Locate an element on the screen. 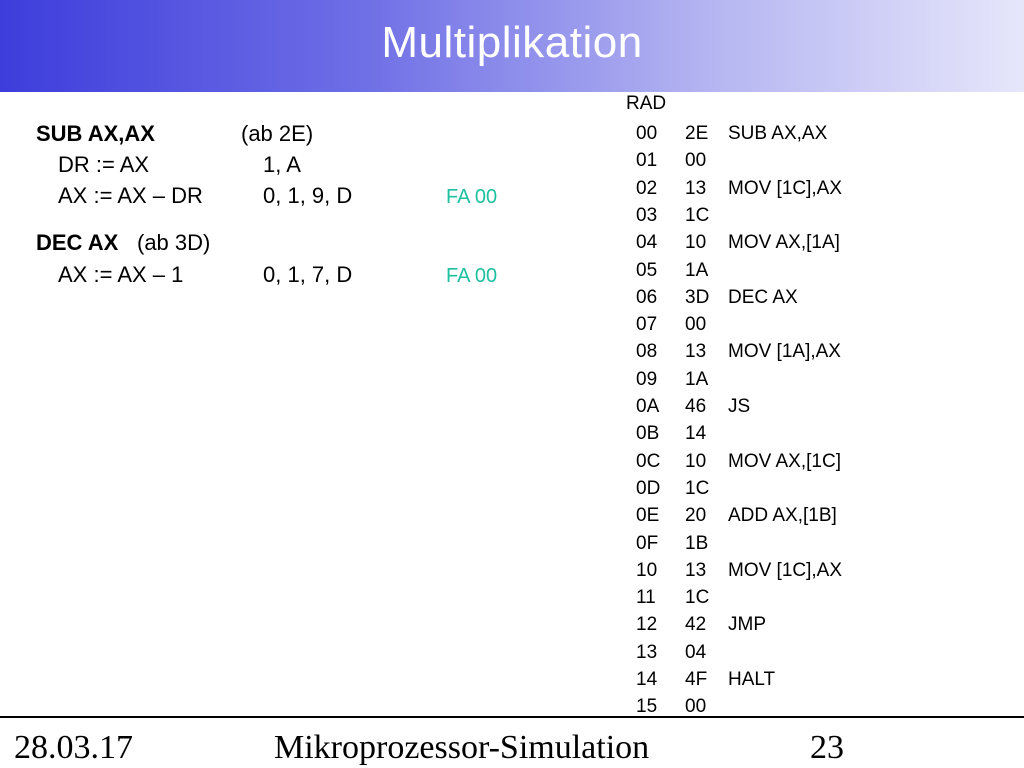 This screenshot has height=768, width=1024. ram-address: 04 is located at coordinates (647, 243).